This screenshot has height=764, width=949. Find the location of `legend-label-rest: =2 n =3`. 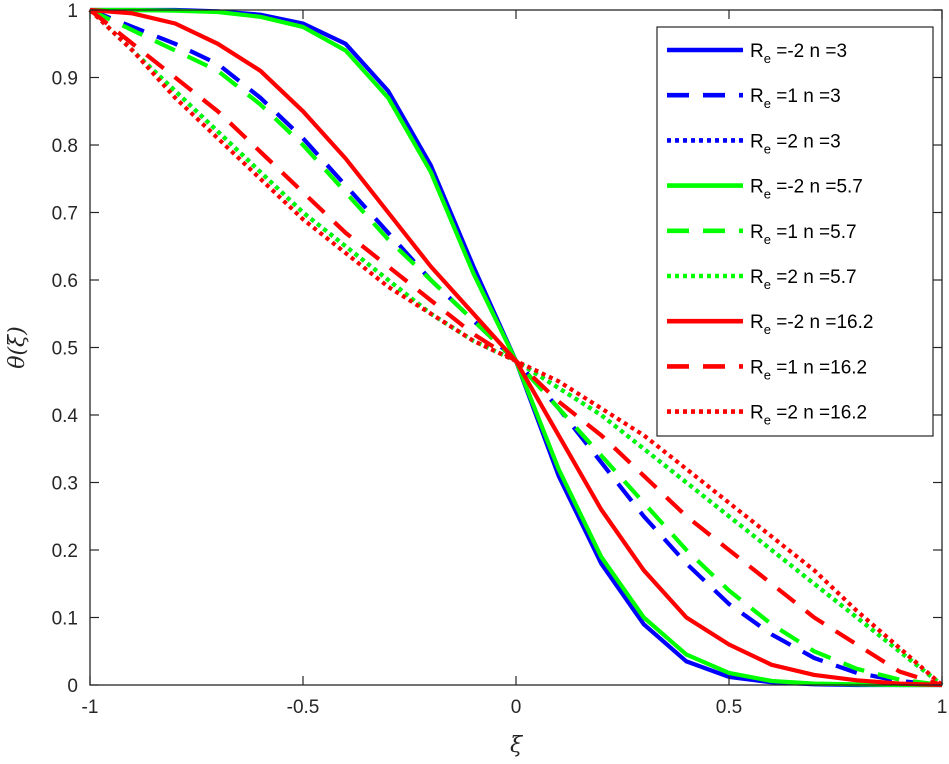

legend-label-rest: =2 n =3 is located at coordinates (806, 141).